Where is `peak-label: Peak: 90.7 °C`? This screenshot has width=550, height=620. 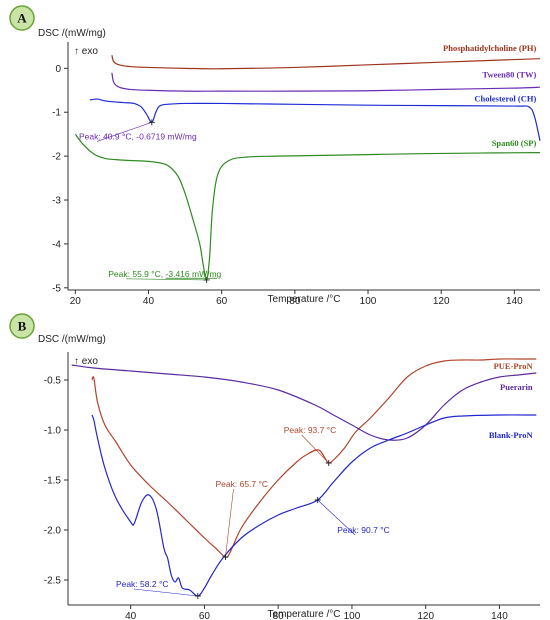
peak-label: Peak: 90.7 °C is located at coordinates (363, 530).